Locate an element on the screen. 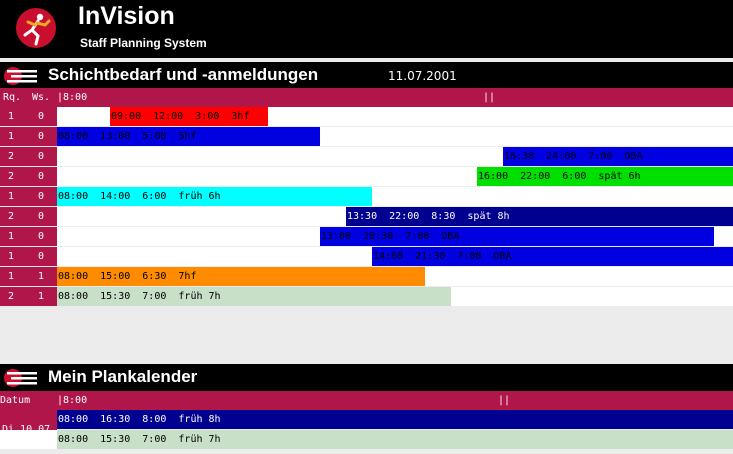 The width and height of the screenshot is (733, 454). shift-row: 1 0 08:00 14:00 6:00 früh 6h is located at coordinates (366, 197).